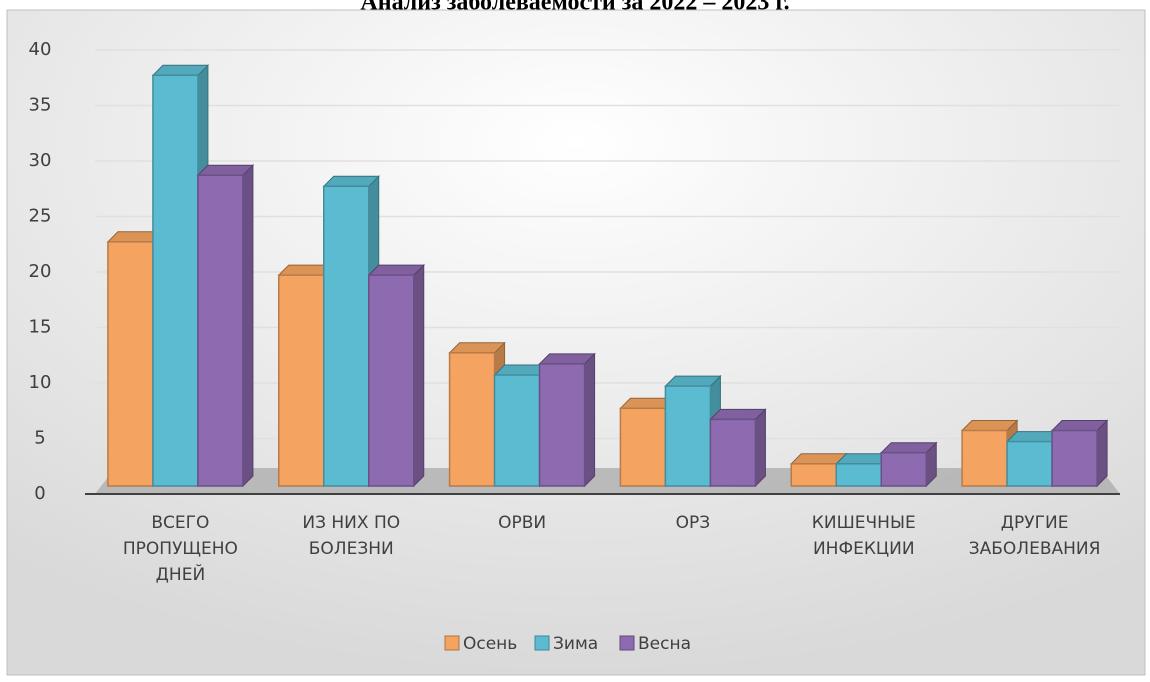 This screenshot has height=682, width=1150. I want to click on y-tick-label: 20, so click(40, 271).